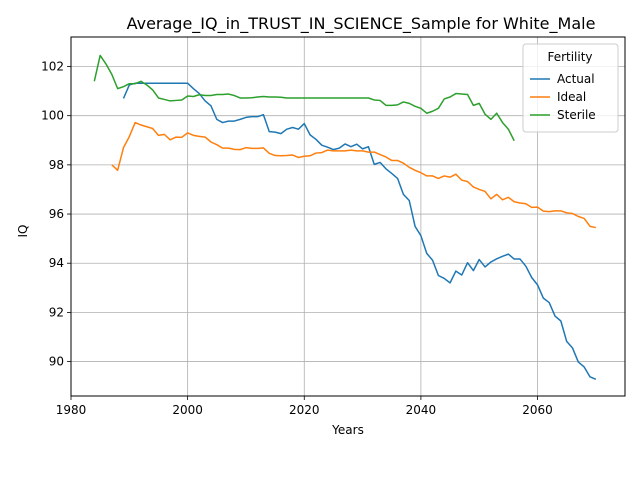  Describe the element at coordinates (56, 312) in the screenshot. I see `y-tick-label: 92` at that location.